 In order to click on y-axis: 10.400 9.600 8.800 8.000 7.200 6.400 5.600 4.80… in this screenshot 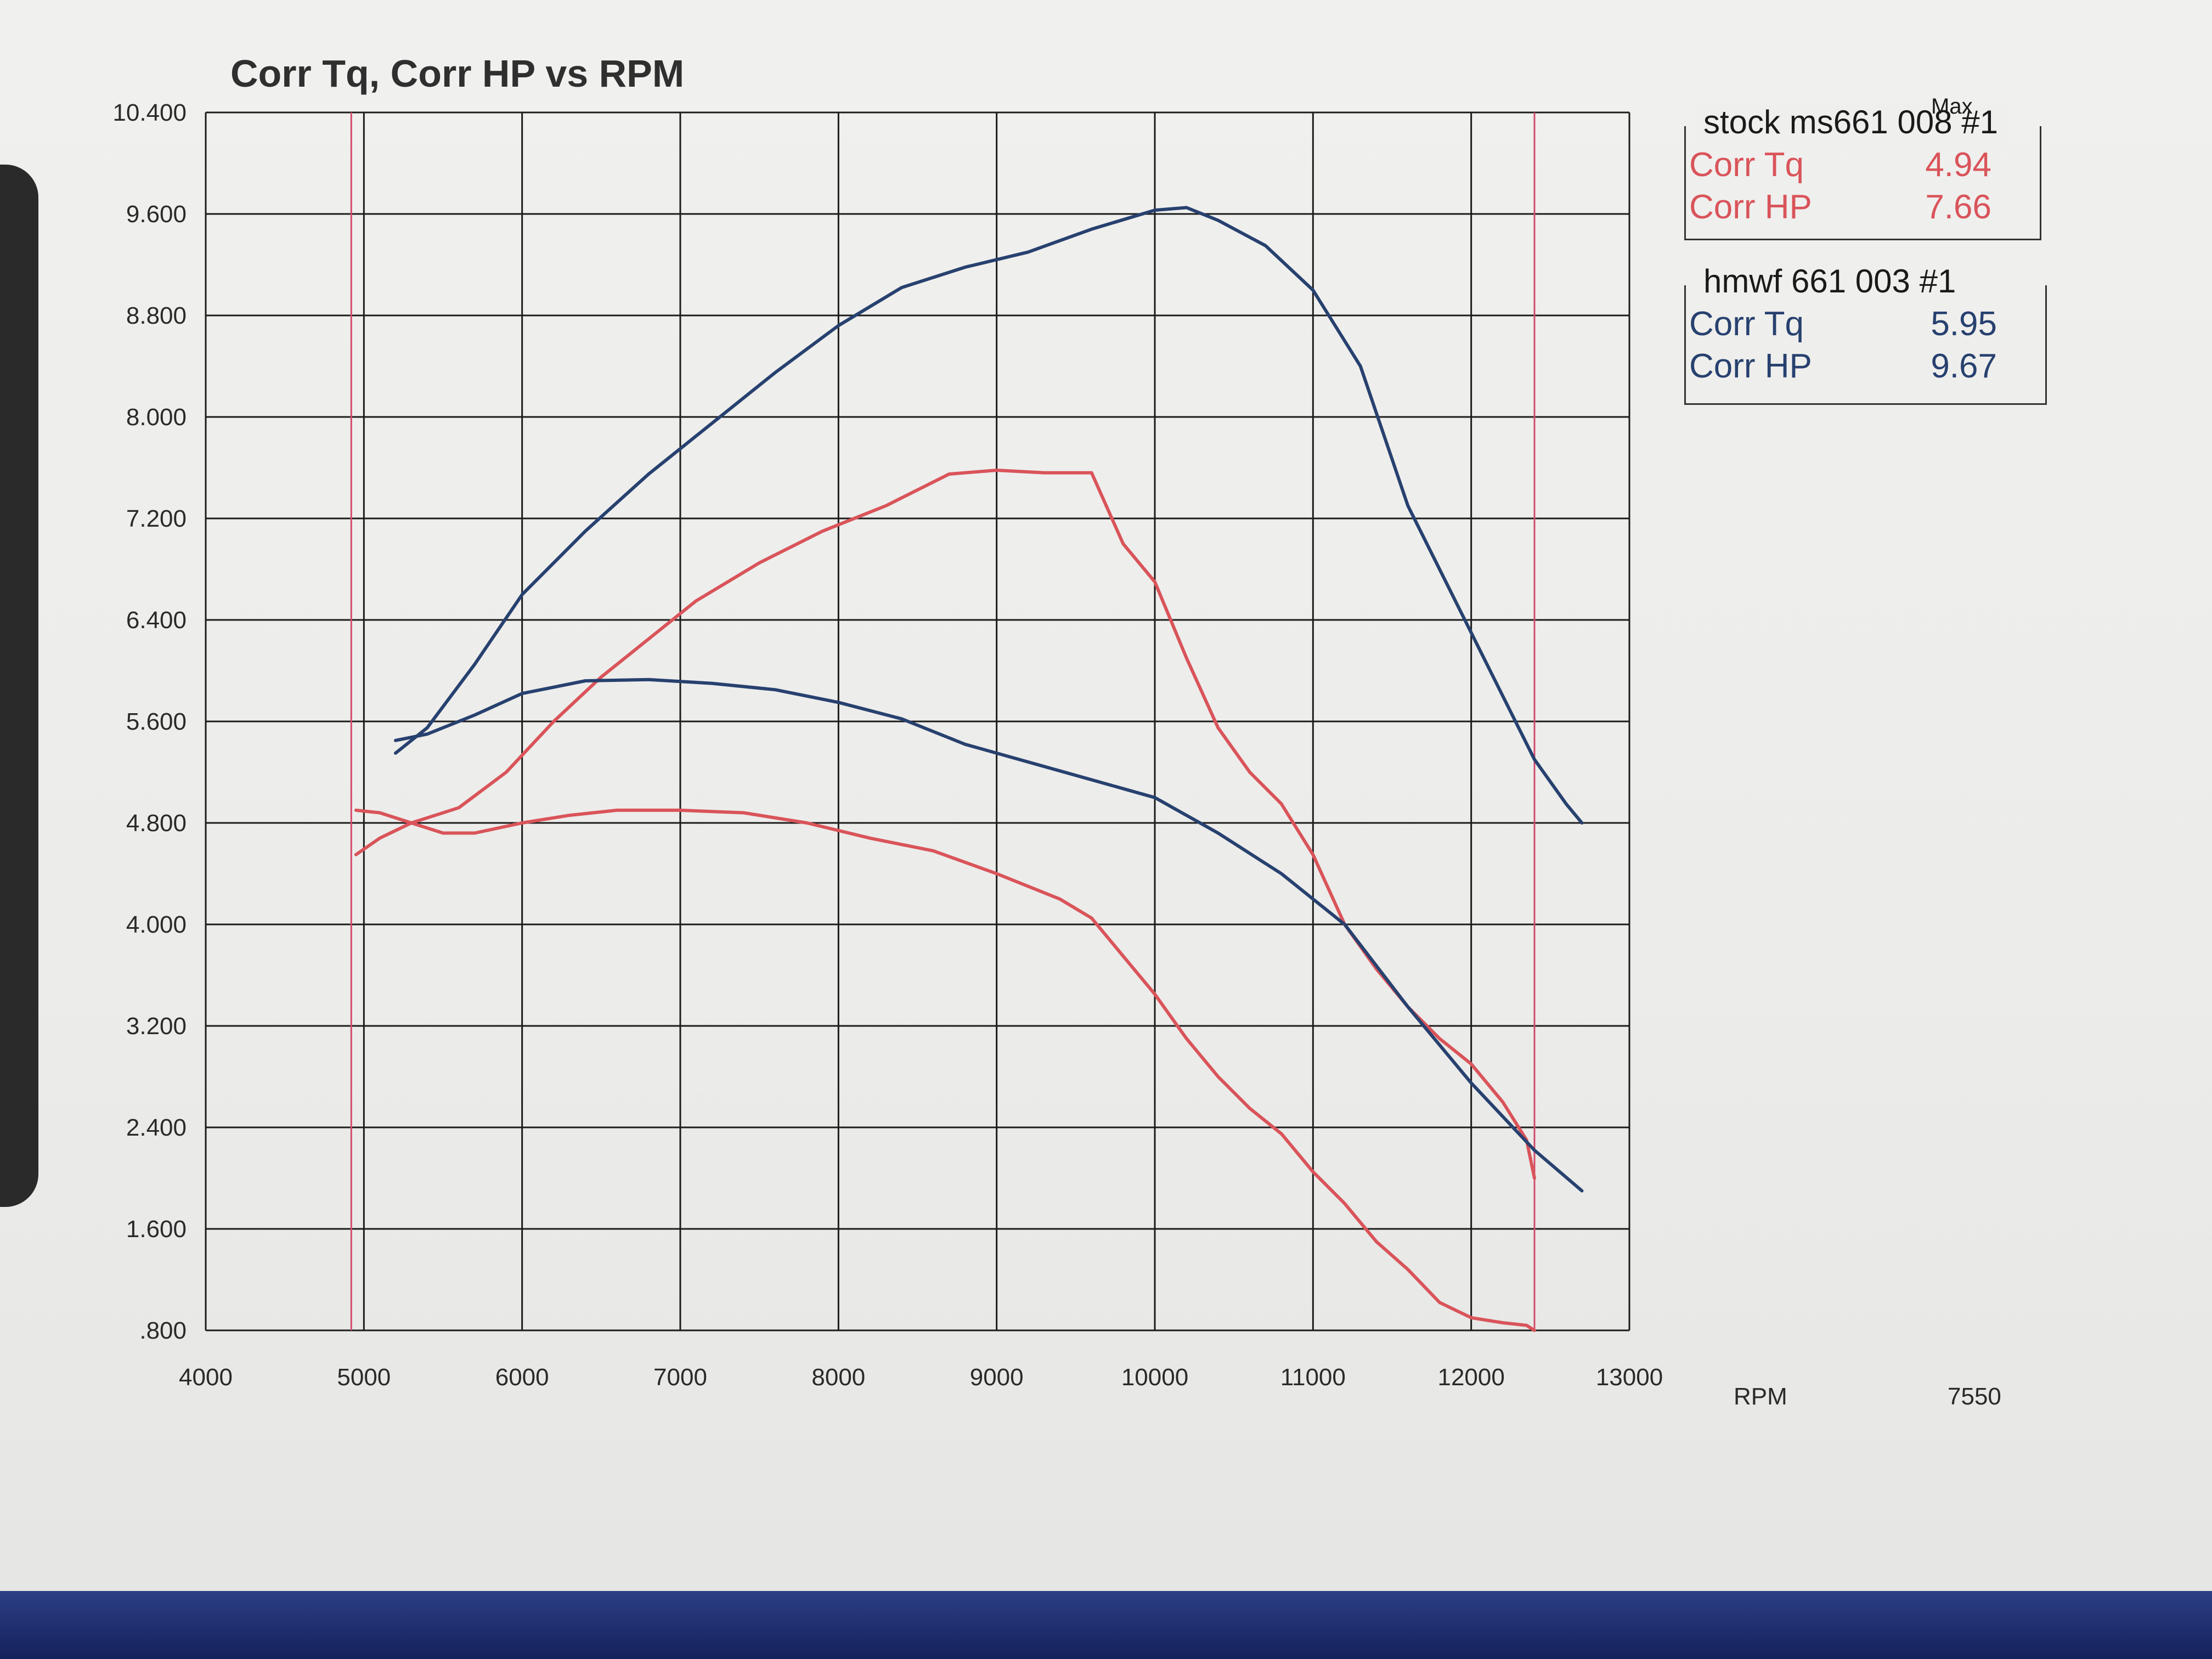, I will do `click(149, 721)`.